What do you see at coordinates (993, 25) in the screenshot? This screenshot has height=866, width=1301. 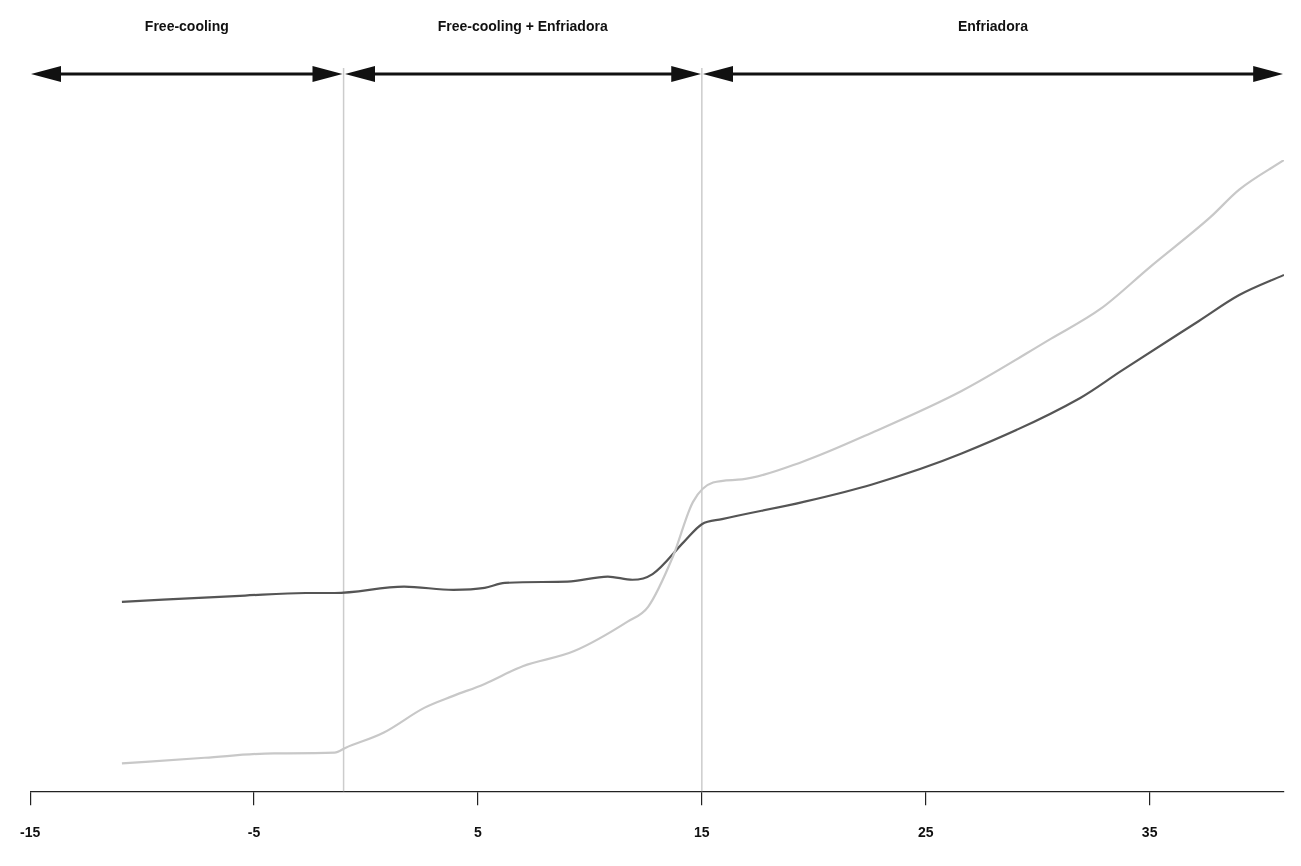 I see `text: Enfriadora` at bounding box center [993, 25].